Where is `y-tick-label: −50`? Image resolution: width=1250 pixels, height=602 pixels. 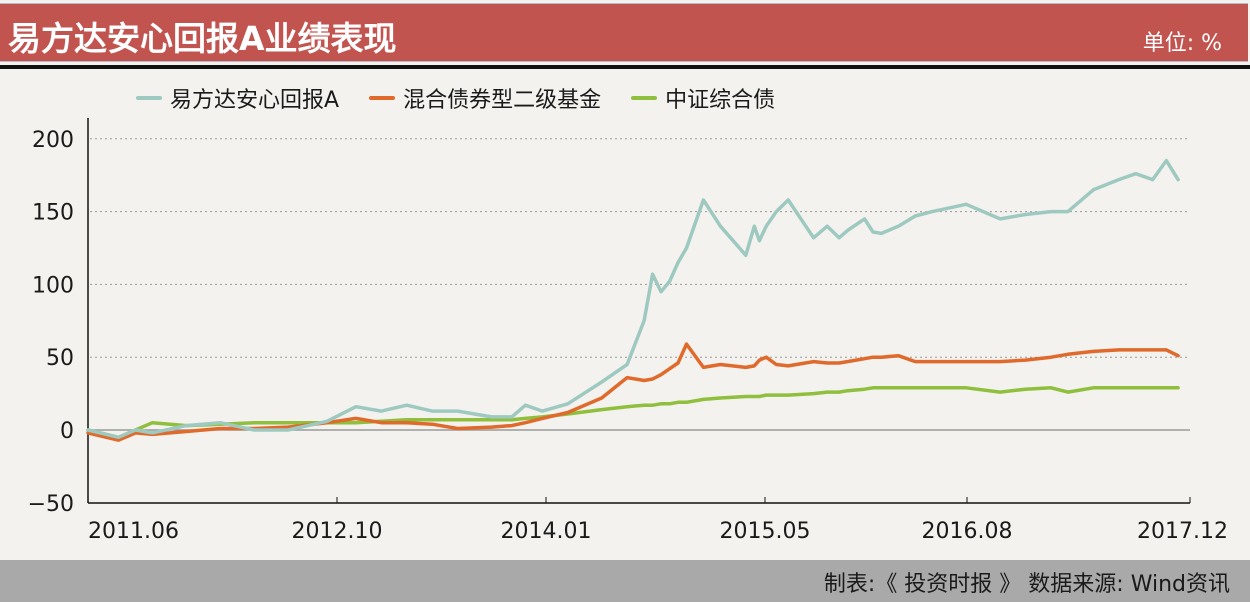
y-tick-label: −50 is located at coordinates (51, 504).